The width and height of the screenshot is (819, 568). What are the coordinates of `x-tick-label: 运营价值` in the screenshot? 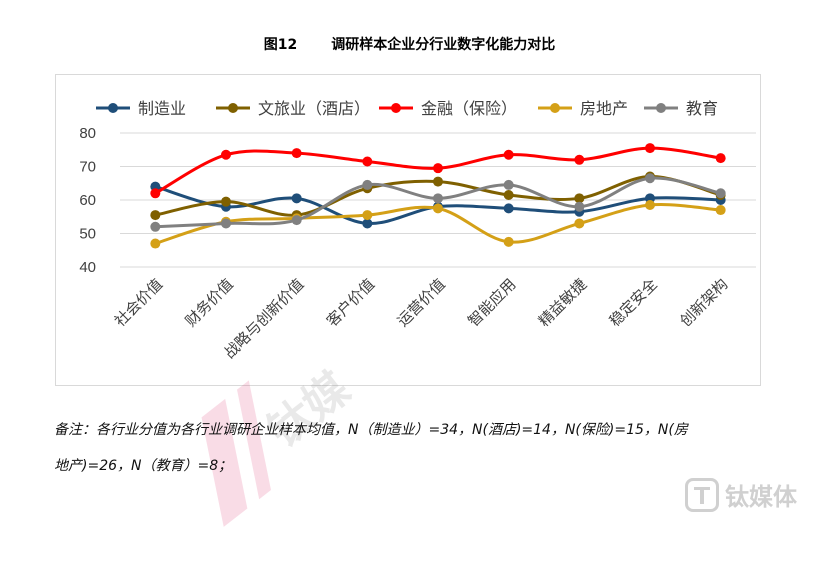 It's located at (421, 302).